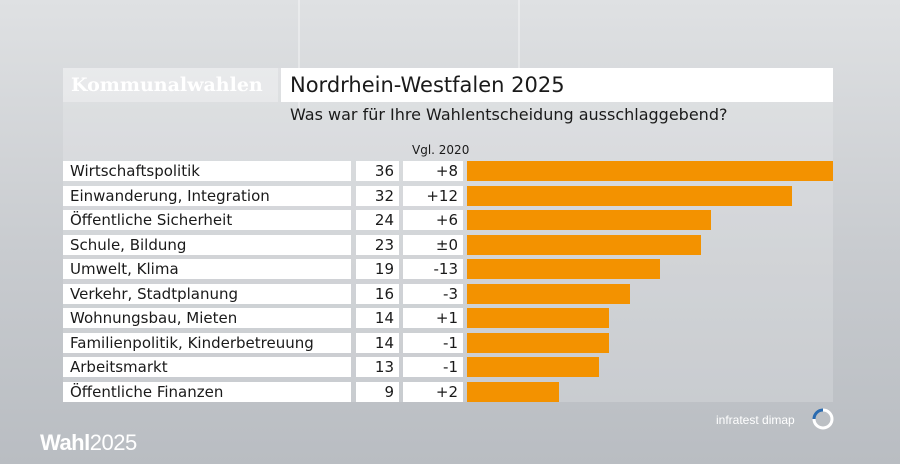  Describe the element at coordinates (377, 391) in the screenshot. I see `value-label: 9` at that location.